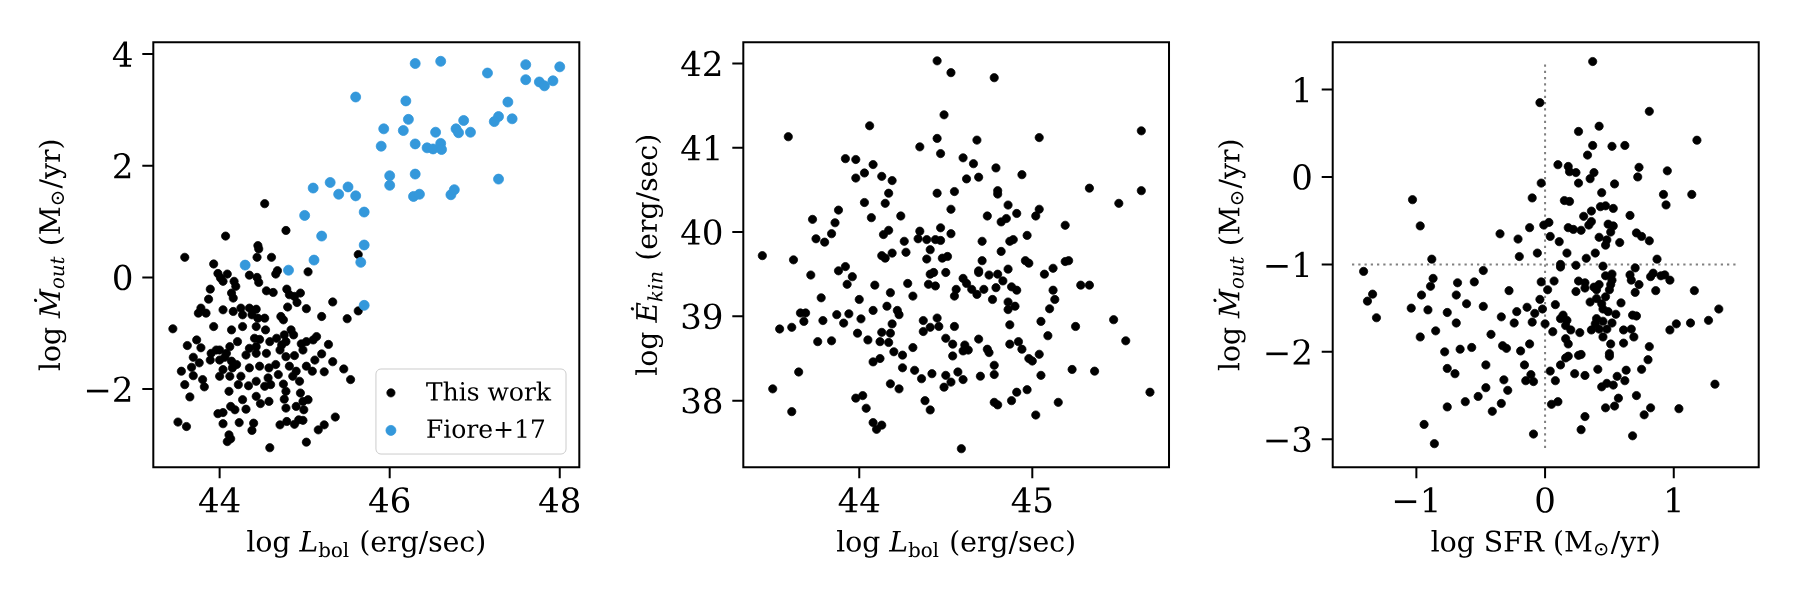 Image resolution: width=1800 pixels, height=600 pixels. What do you see at coordinates (122, 166) in the screenshot?
I see `y-tick-label: 2` at bounding box center [122, 166].